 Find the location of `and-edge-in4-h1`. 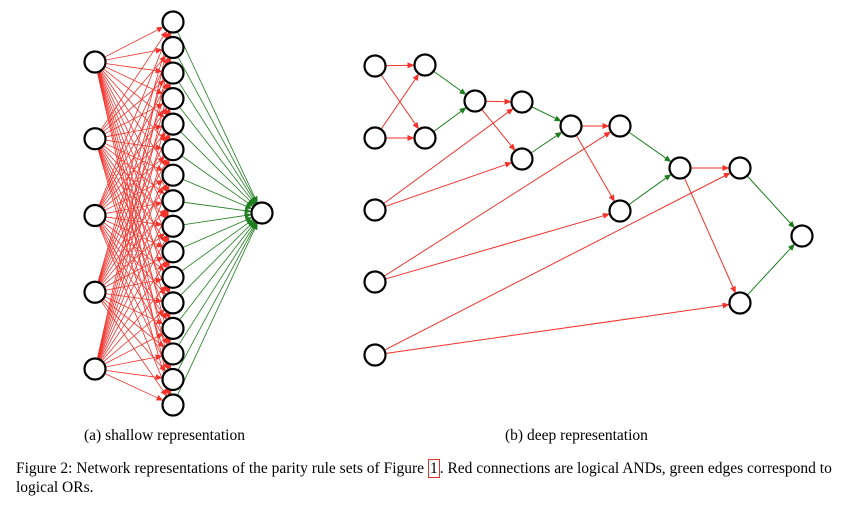

and-edge-in4-h1 is located at coordinates (134, 157).